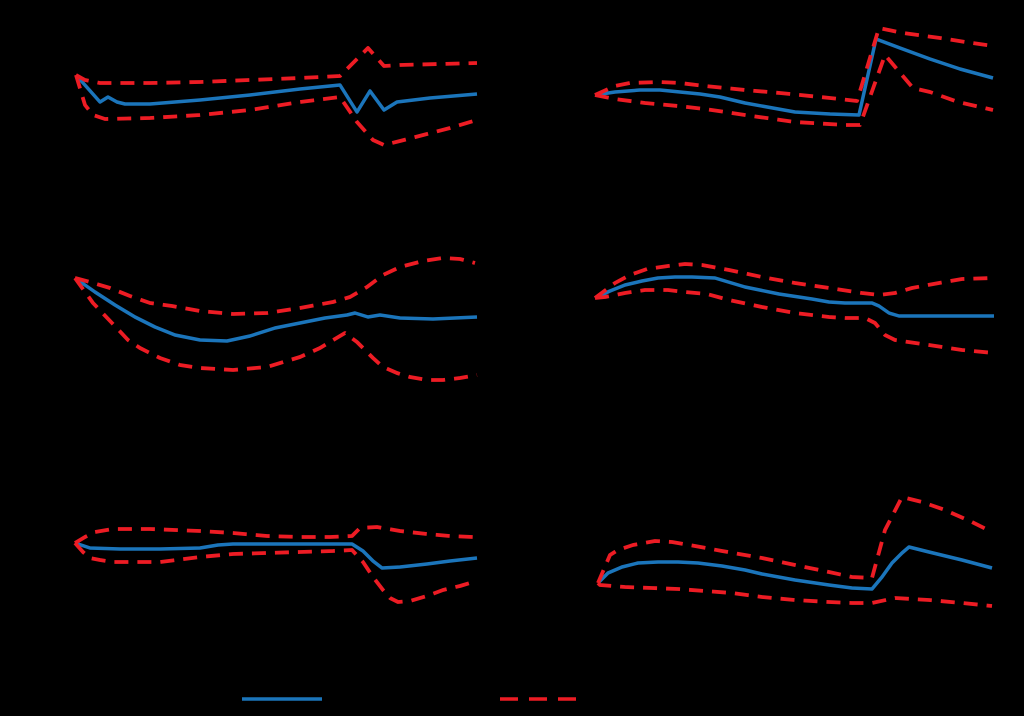 The height and width of the screenshot is (716, 1024). What do you see at coordinates (794, 281) in the screenshot?
I see `middle-right-upper-band` at bounding box center [794, 281].